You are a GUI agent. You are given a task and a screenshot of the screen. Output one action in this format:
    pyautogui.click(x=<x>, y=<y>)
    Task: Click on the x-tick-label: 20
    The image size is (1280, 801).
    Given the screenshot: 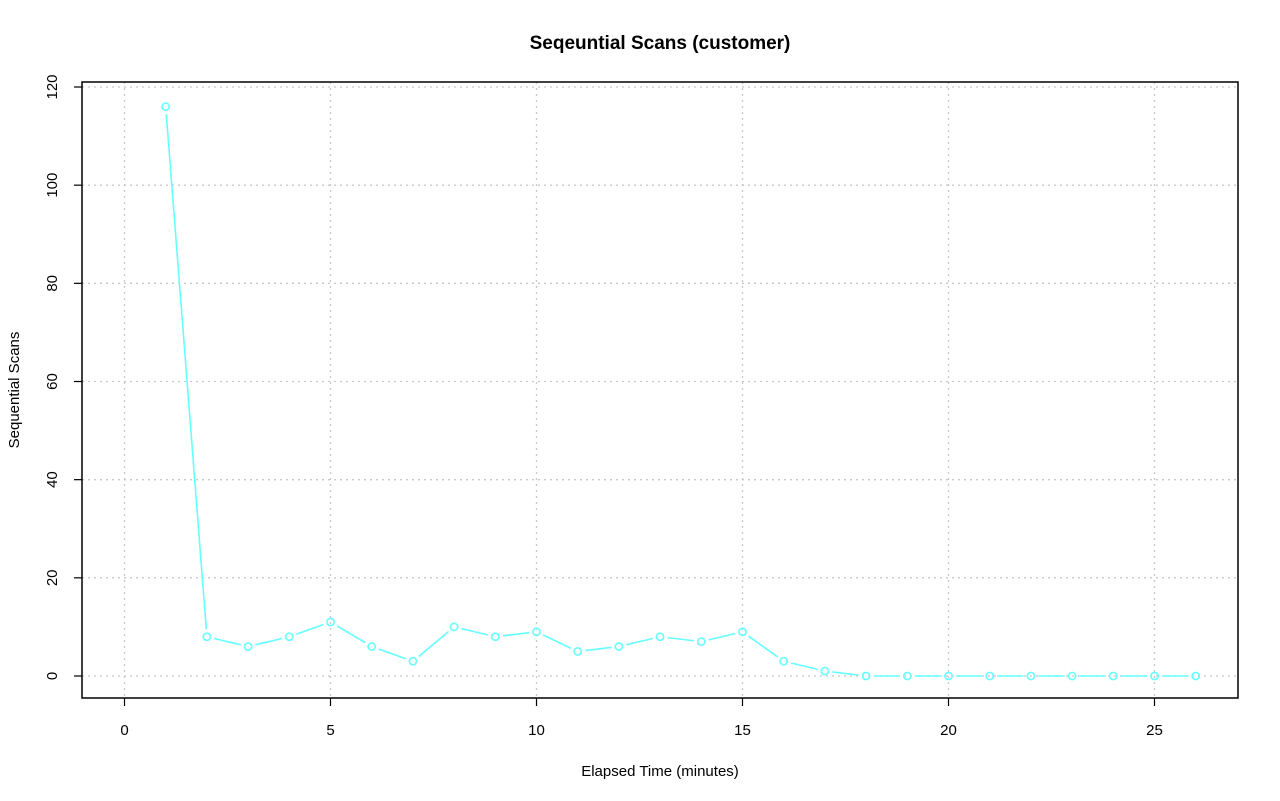 What is the action you would take?
    pyautogui.click(x=948, y=730)
    